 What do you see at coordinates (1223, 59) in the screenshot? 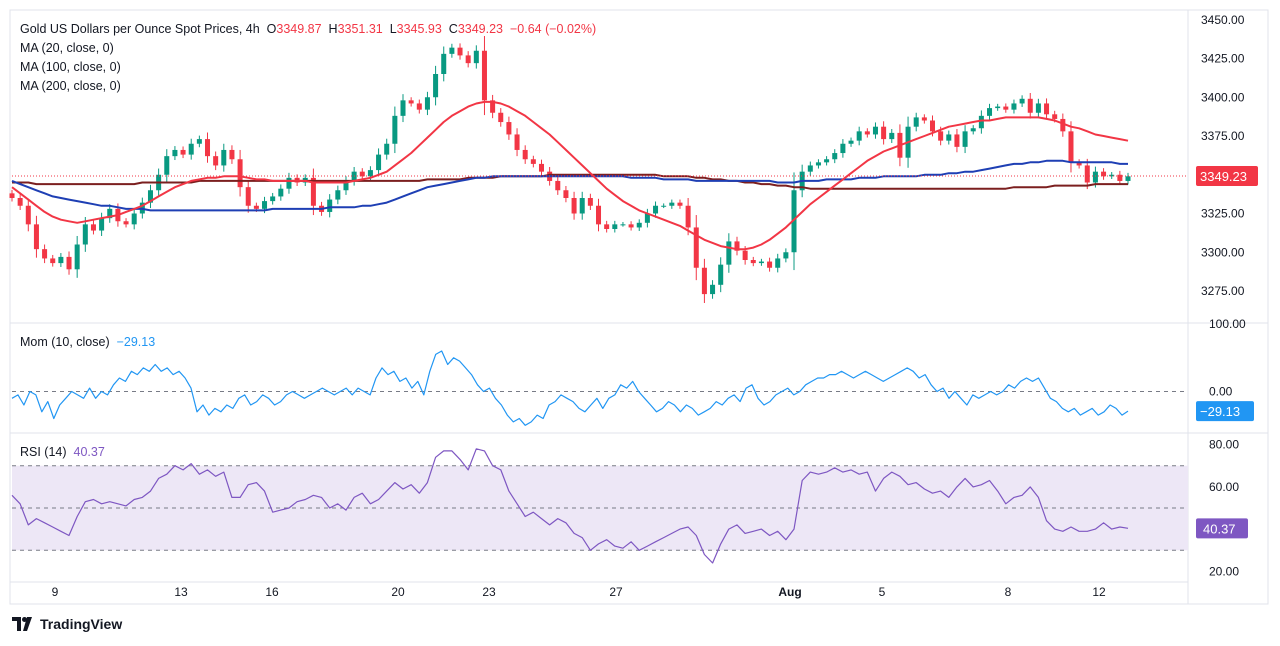
I see `price-tick-label: 3425.00` at bounding box center [1223, 59].